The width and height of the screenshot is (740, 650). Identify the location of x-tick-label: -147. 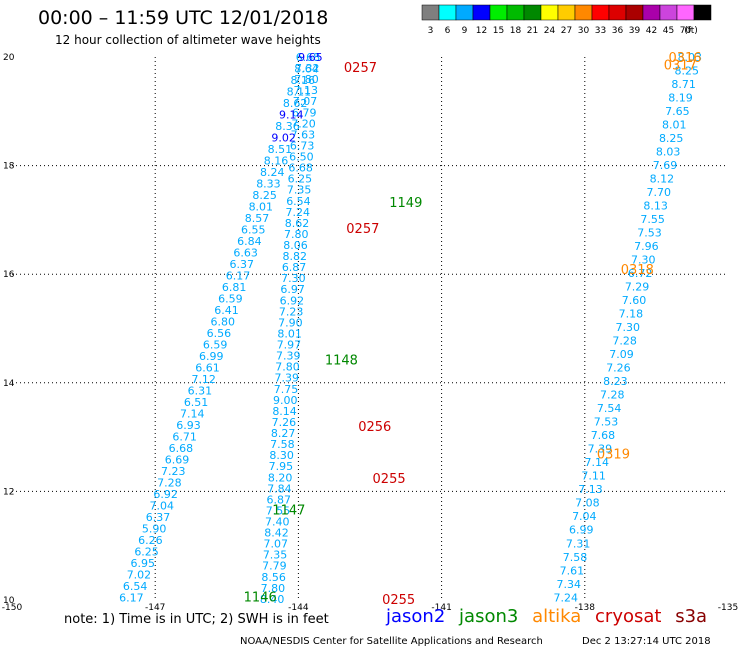
(155, 606).